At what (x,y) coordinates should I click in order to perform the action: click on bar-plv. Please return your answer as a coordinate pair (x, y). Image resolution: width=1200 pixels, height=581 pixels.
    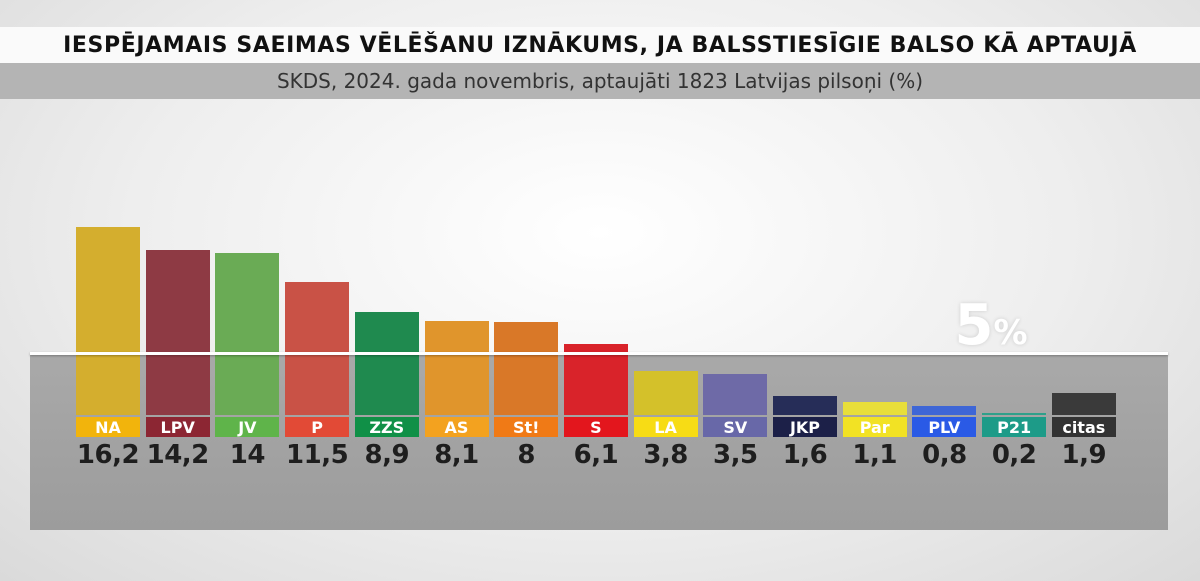
    Looking at the image, I should click on (944, 410).